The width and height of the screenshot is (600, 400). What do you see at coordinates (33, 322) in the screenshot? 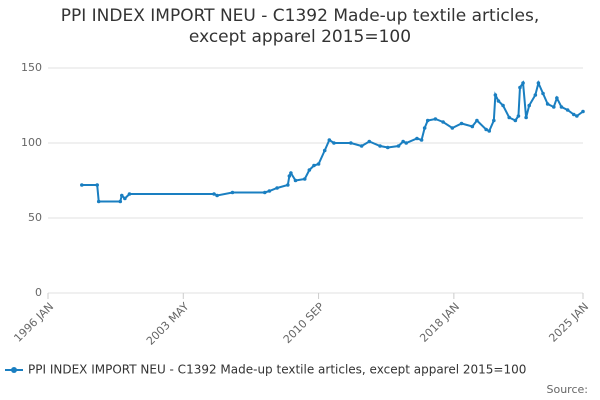
I see `x-tick-label: 1996 JAN` at bounding box center [33, 322].